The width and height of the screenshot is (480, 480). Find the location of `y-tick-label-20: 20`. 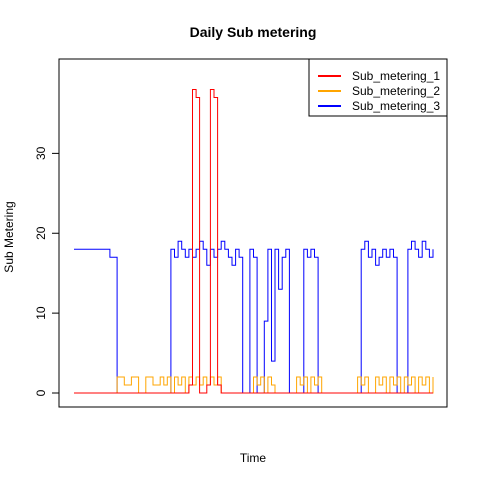

y-tick-label-20: 20 is located at coordinates (41, 233).